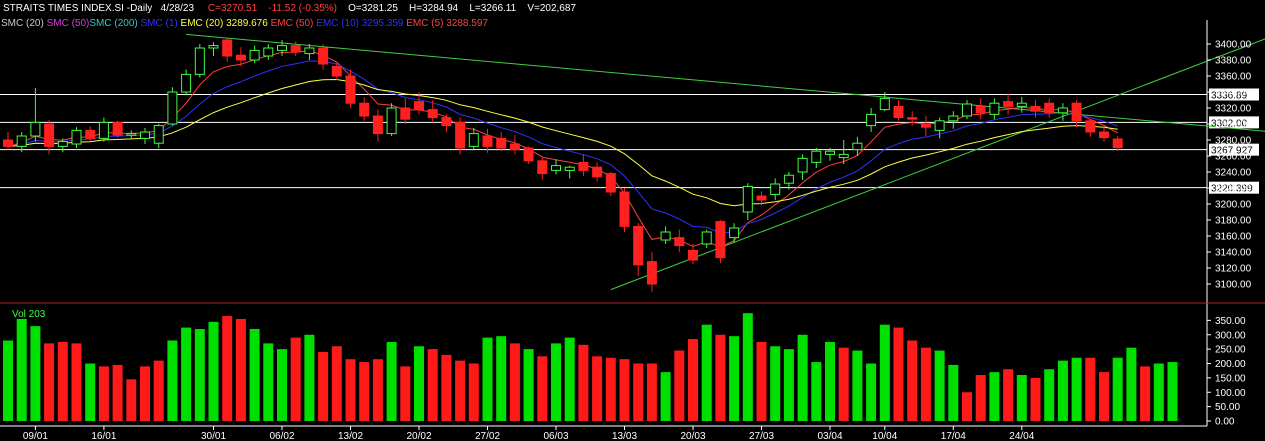  I want to click on price-tick-label: 3280.00, so click(1233, 141).